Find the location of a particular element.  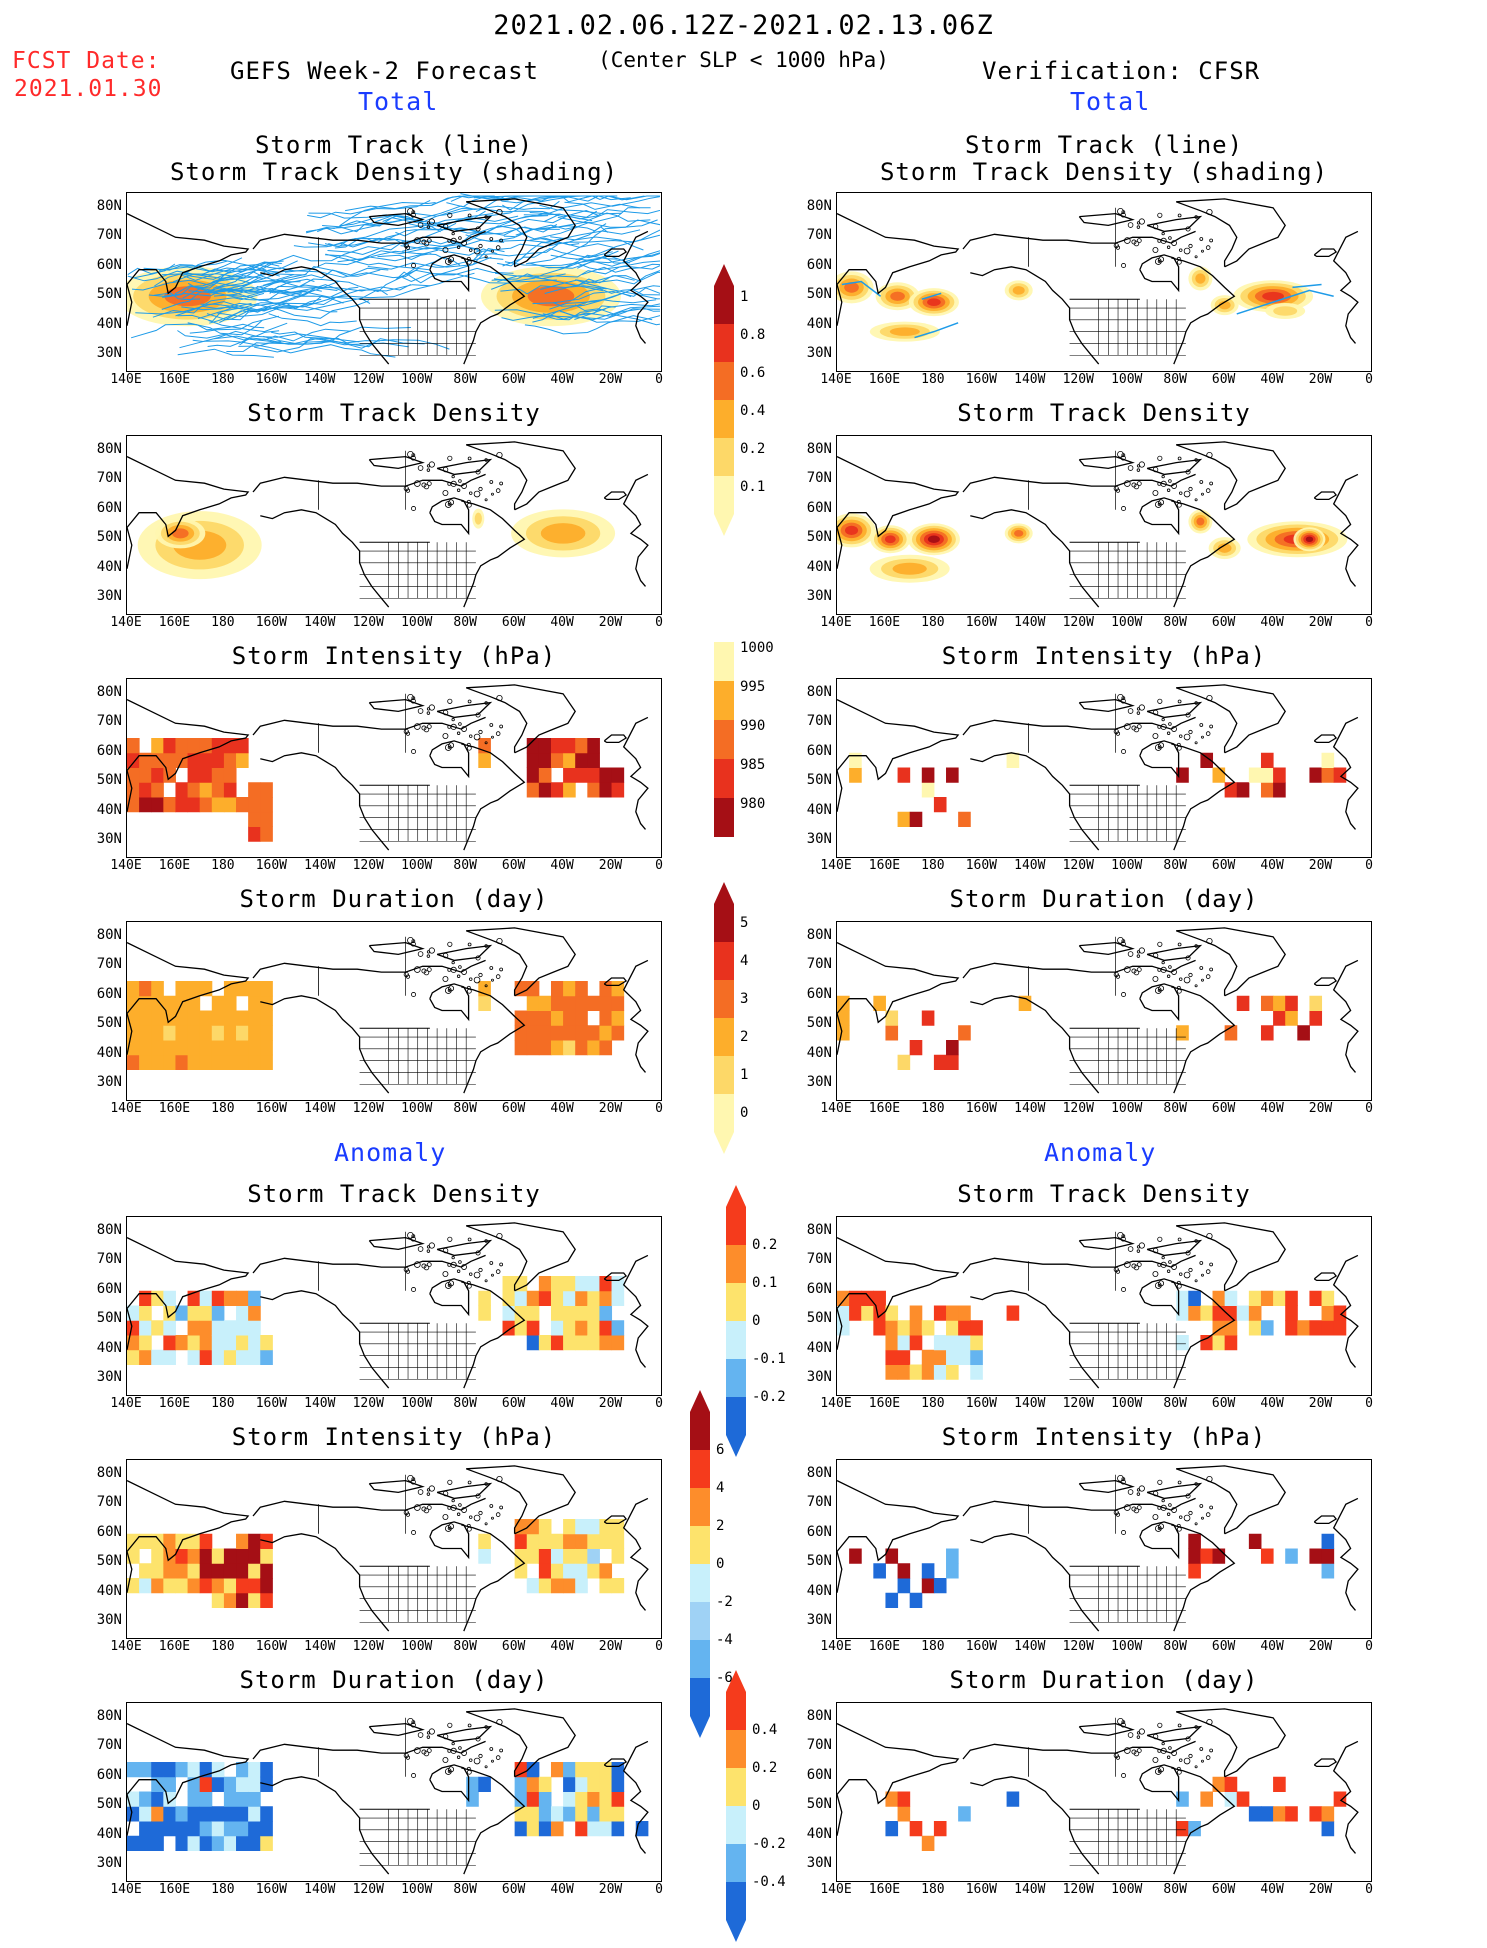

map-duration-verification is located at coordinates (1104, 1011).